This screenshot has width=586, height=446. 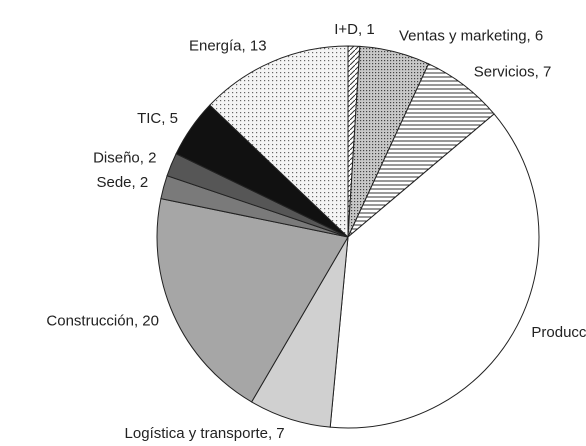 I want to click on slice-label: Energía, 13, so click(x=228, y=46).